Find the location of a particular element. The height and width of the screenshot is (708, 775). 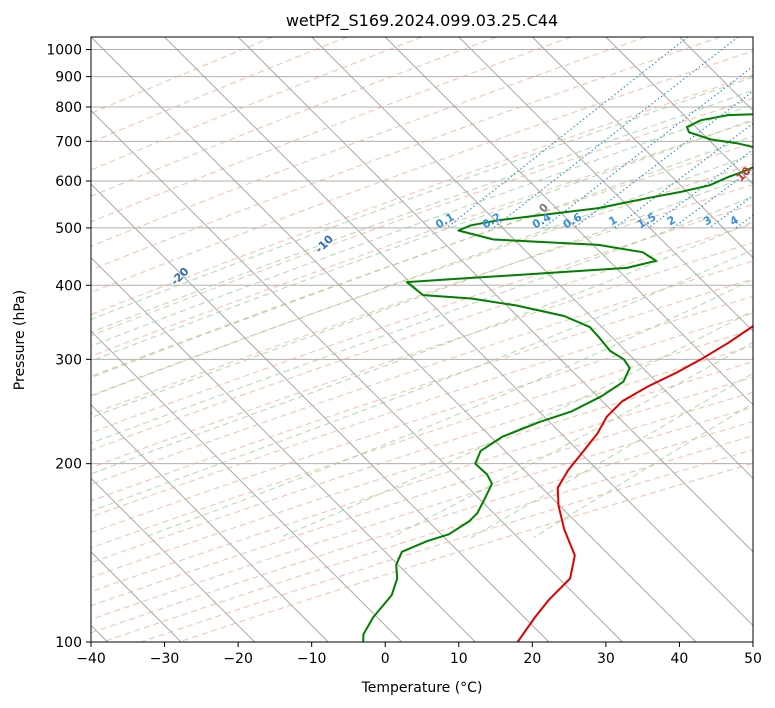

dry-adiabat--70 is located at coordinates (294, 117).